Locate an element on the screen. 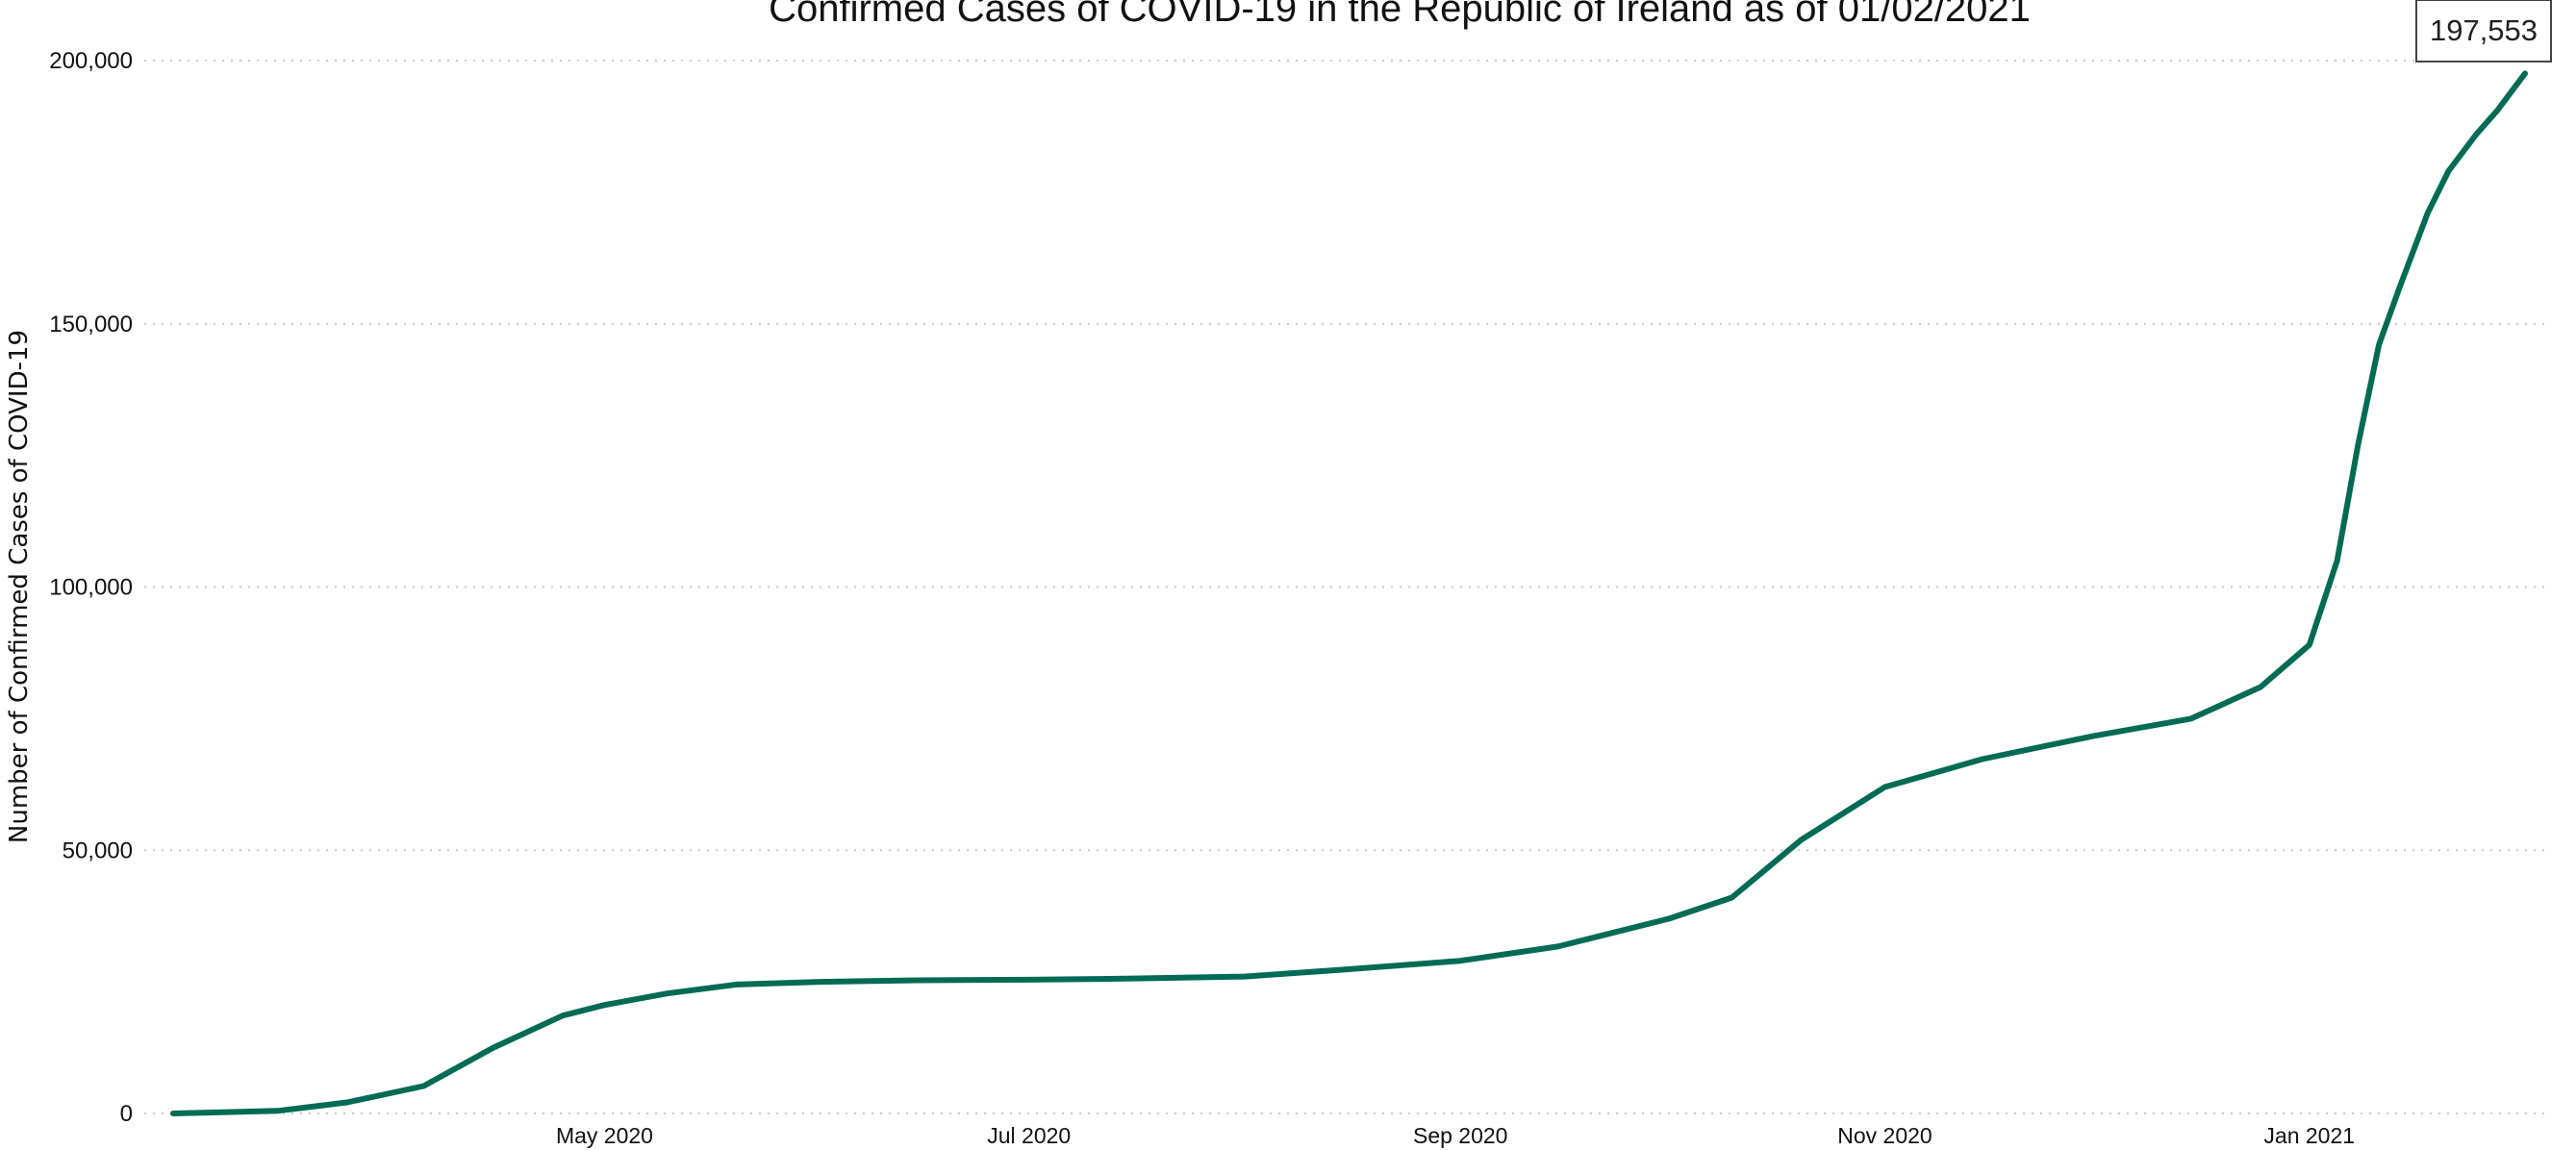 The height and width of the screenshot is (1150, 2576). latest-value-box is located at coordinates (2484, 31).